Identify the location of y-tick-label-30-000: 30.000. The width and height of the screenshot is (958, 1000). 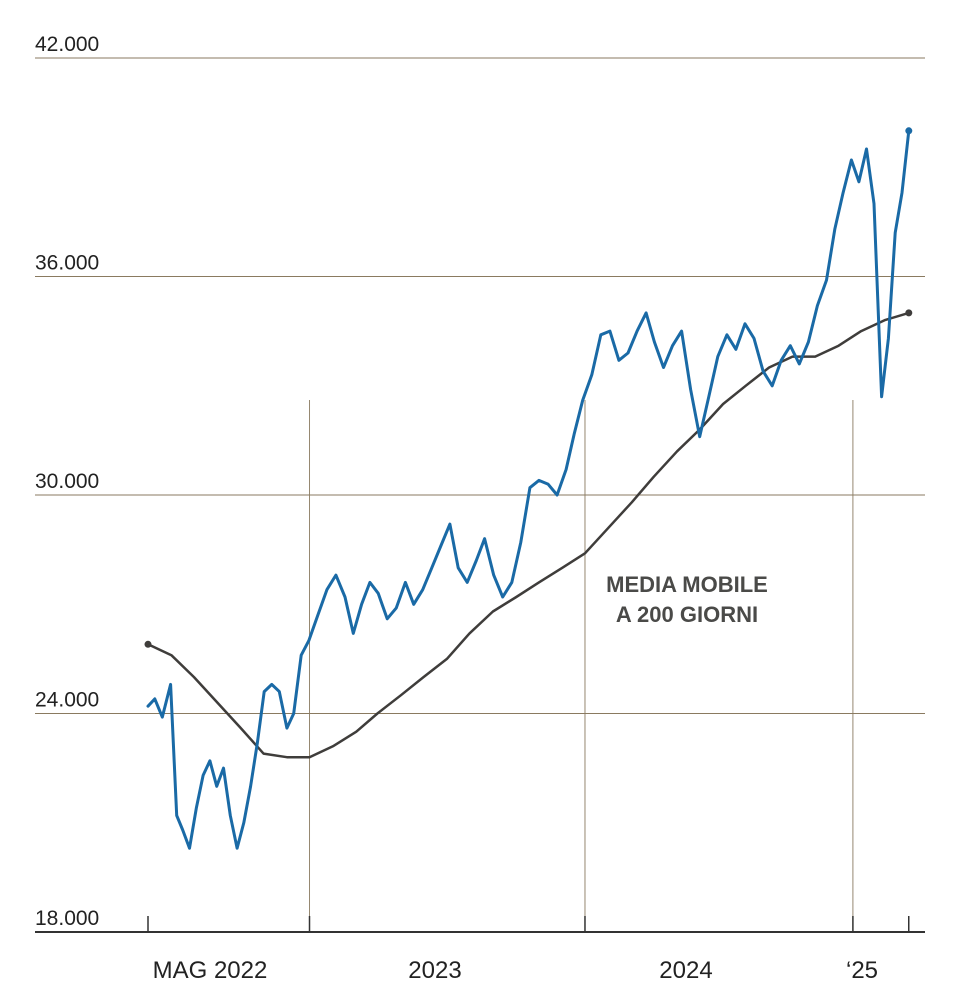
(67, 481).